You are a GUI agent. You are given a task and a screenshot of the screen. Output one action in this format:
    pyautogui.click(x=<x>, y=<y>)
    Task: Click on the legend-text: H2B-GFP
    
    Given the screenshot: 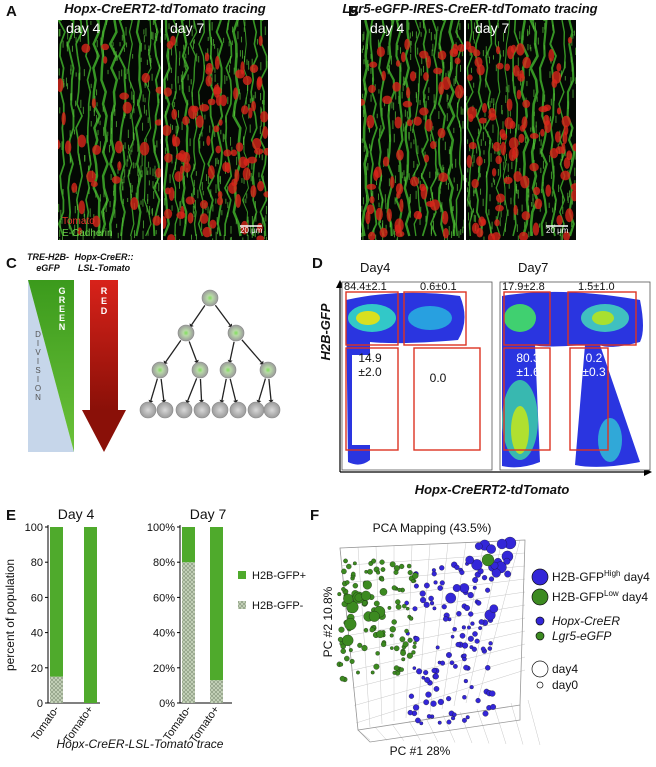 What is the action you would take?
    pyautogui.click(x=578, y=597)
    